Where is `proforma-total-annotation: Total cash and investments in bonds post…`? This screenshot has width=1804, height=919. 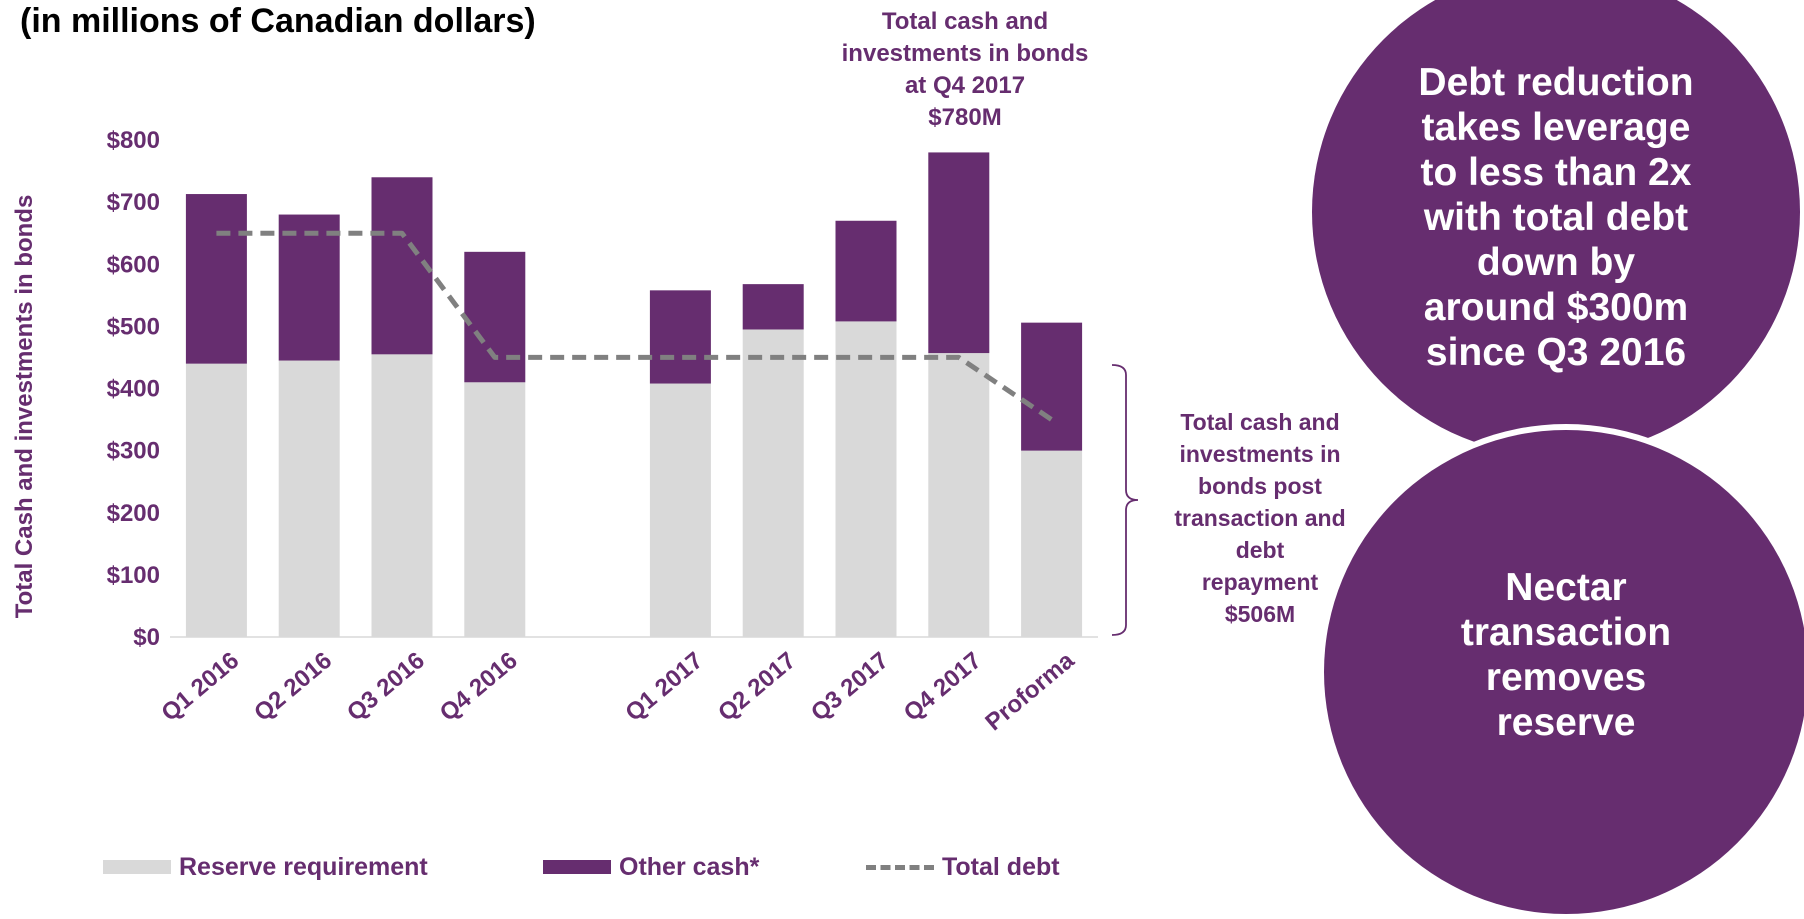 proforma-total-annotation: Total cash and investments in bonds post… is located at coordinates (1260, 518).